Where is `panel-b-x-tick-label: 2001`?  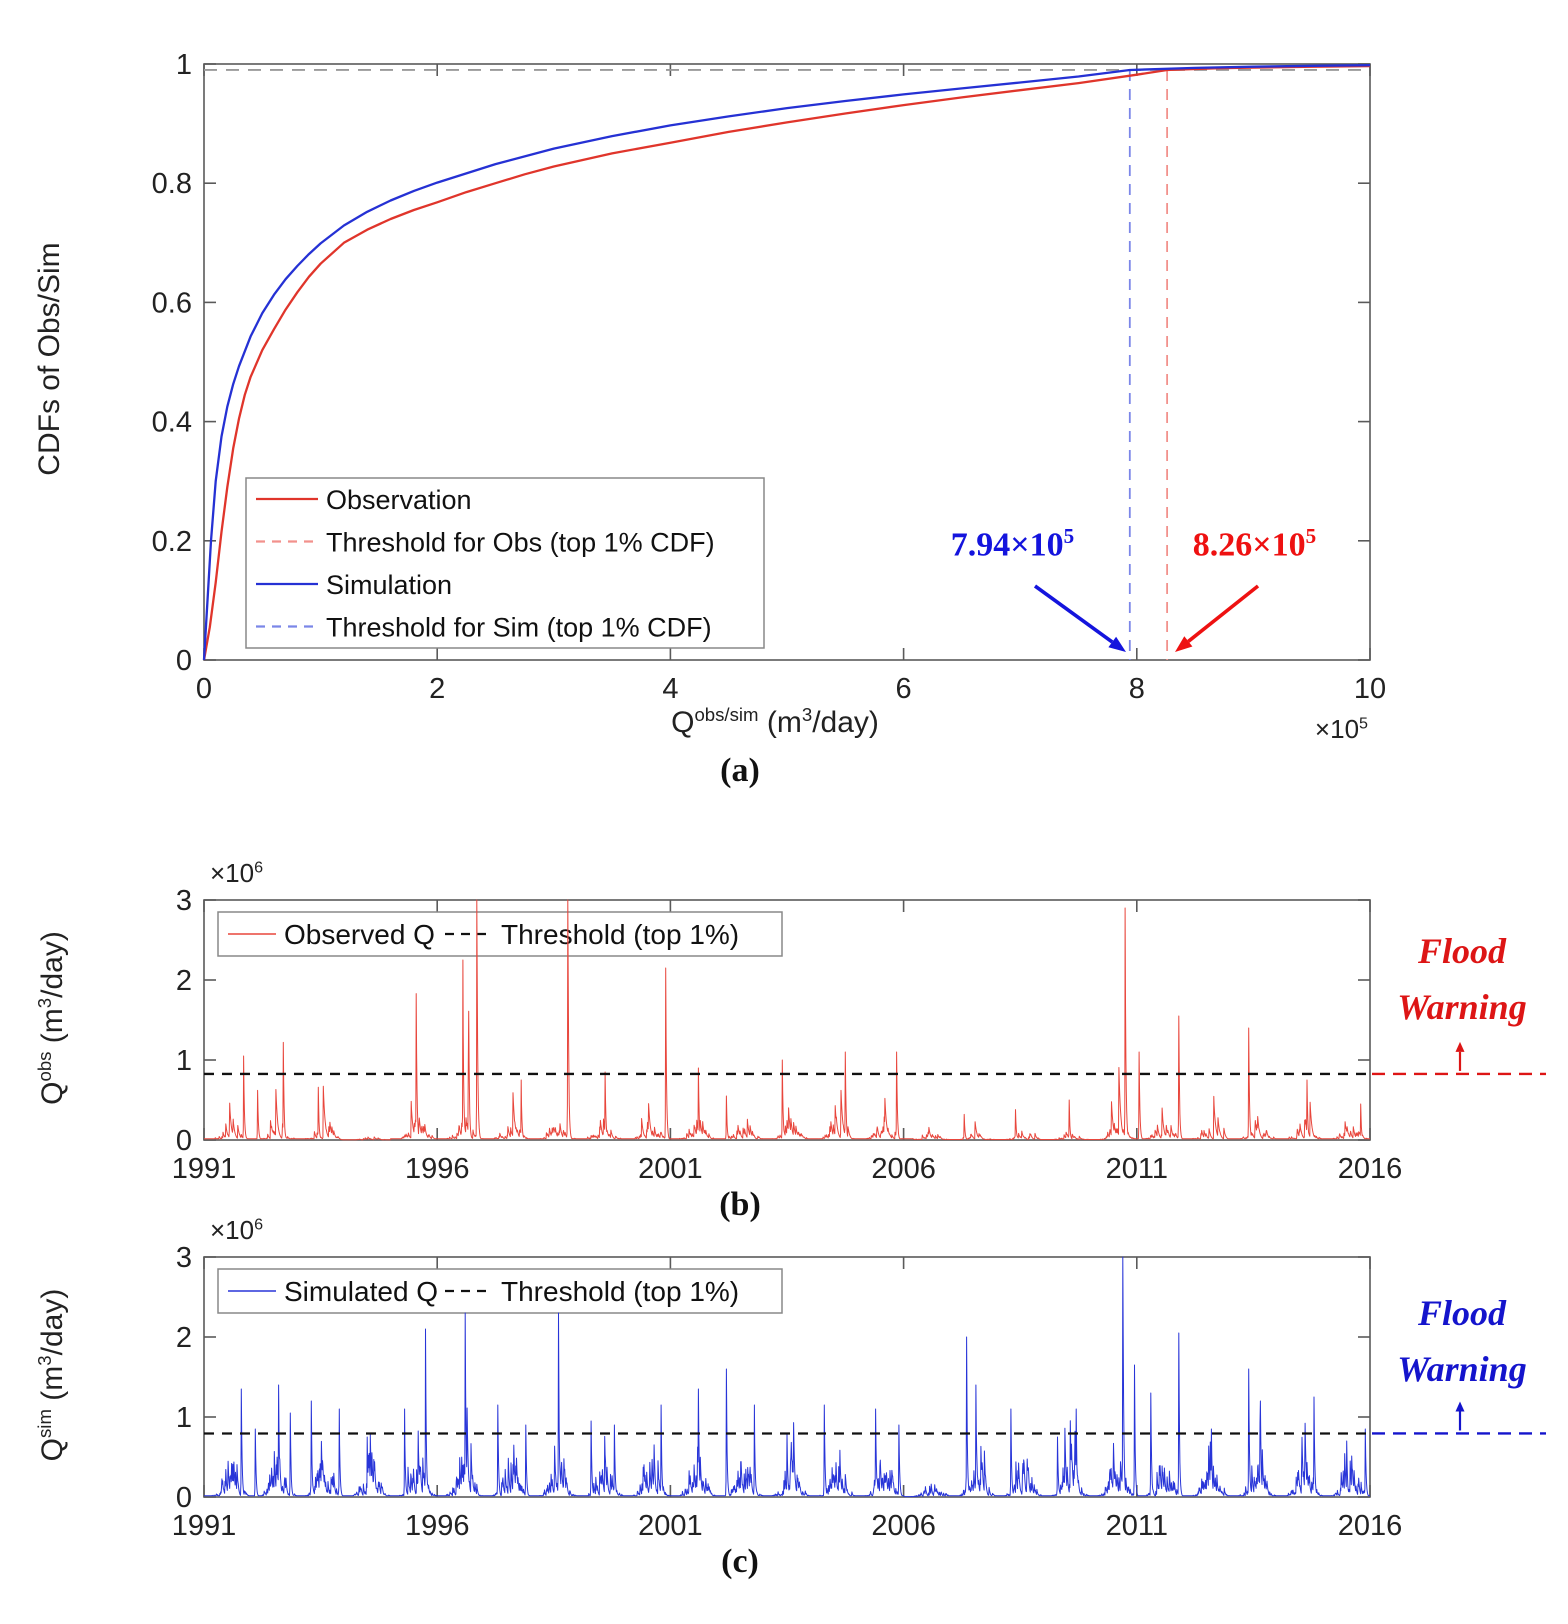 panel-b-x-tick-label: 2001 is located at coordinates (670, 1169).